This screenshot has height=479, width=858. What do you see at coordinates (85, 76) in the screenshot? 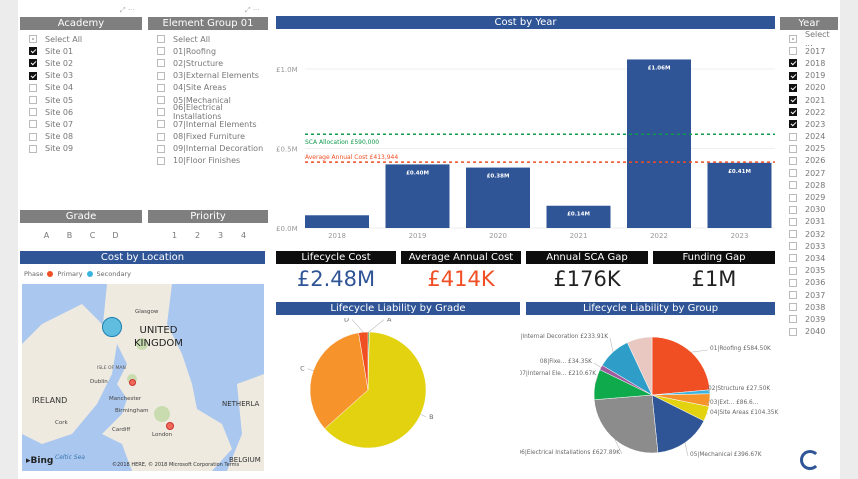
I see `slicer-item: Site 03` at bounding box center [85, 76].